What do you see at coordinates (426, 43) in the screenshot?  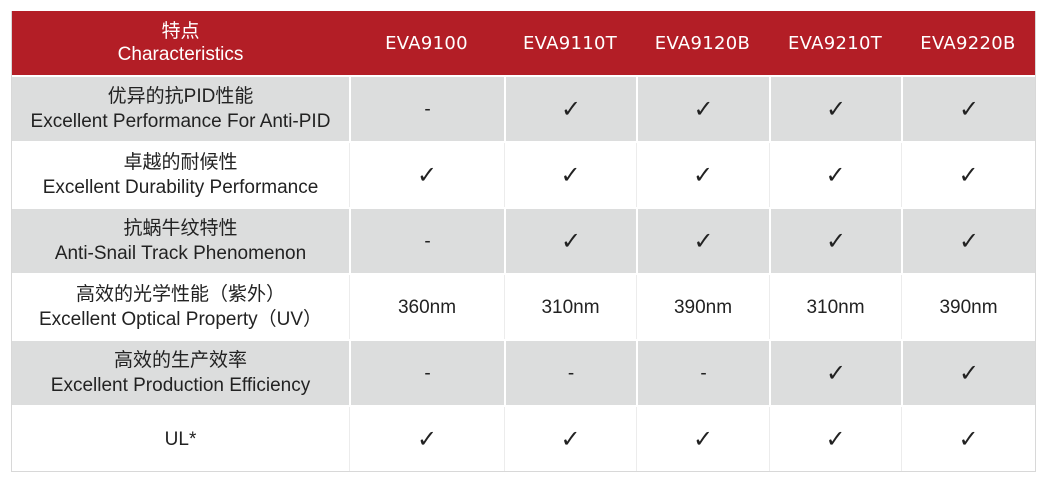 I see `header-model: EVA9100` at bounding box center [426, 43].